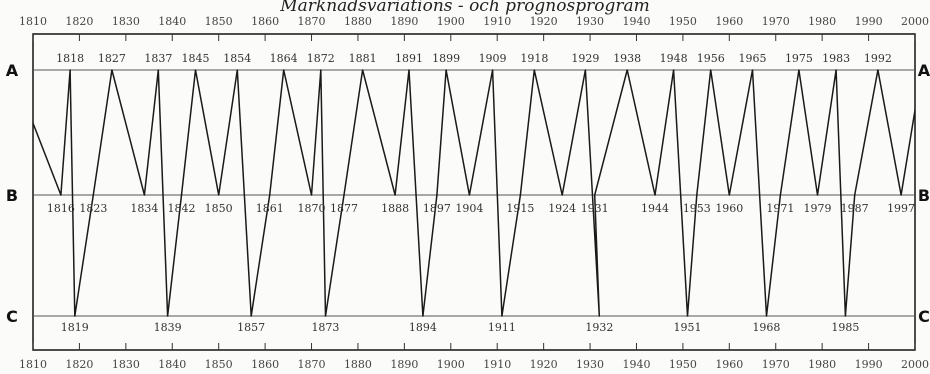  What do you see at coordinates (75, 327) in the screenshot?
I see `point-label-1819: 1819` at bounding box center [75, 327].